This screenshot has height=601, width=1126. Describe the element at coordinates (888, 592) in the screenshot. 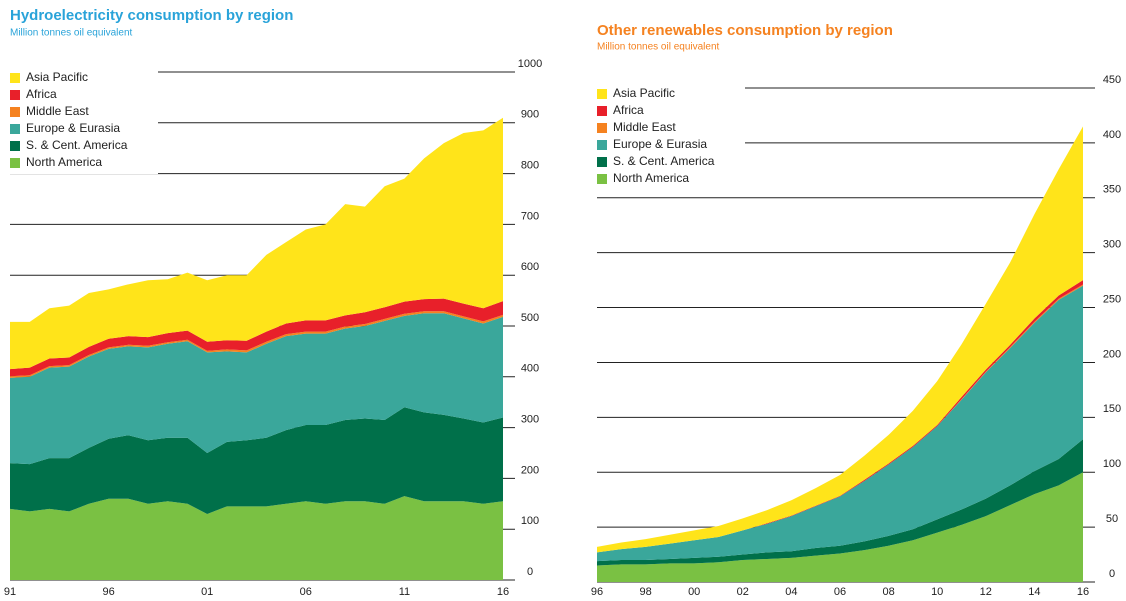

I see `x-tick-label: 08` at that location.